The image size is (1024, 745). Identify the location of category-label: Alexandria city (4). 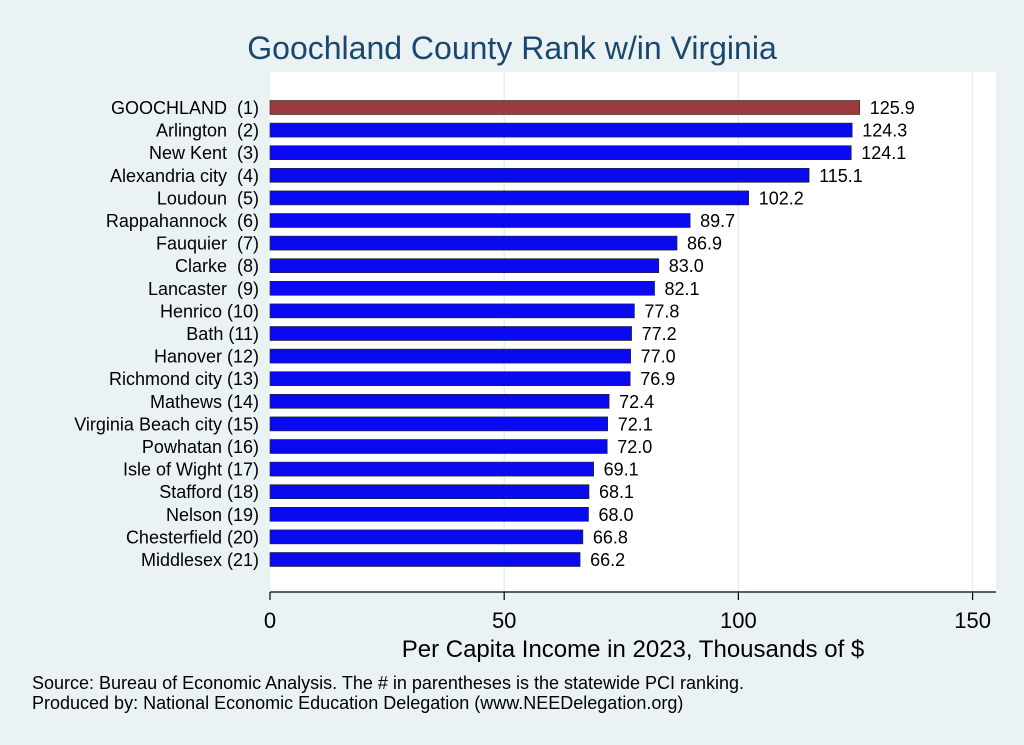
(184, 176).